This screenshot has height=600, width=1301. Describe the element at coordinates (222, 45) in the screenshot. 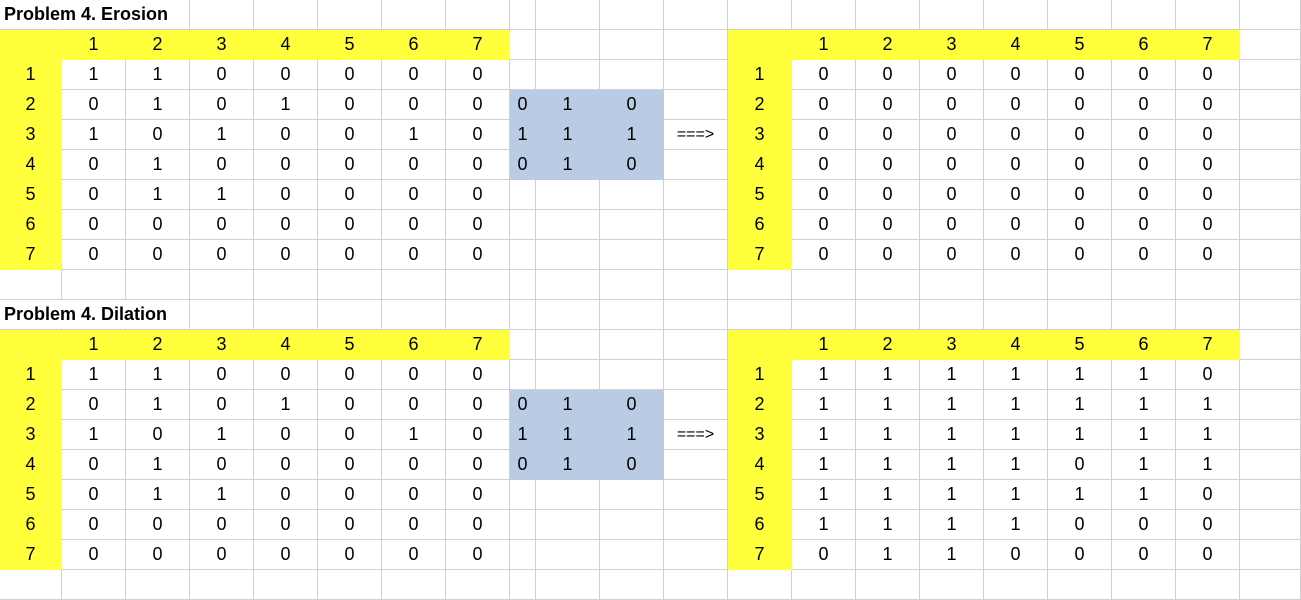

I see `input-column-header: 3` at that location.